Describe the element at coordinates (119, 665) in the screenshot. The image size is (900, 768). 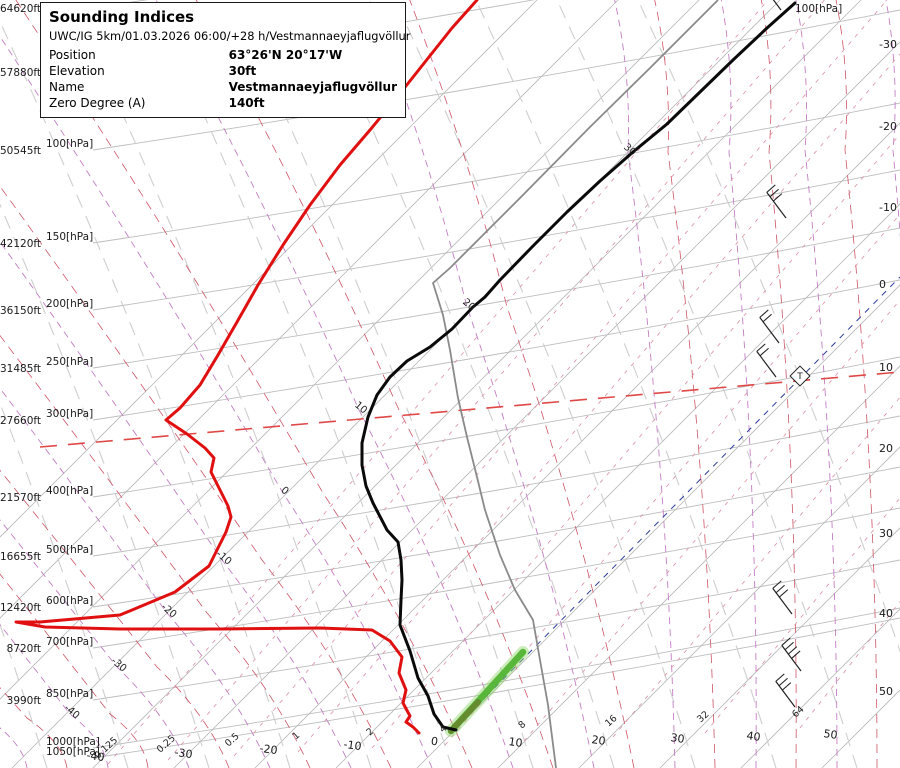
I see `adiabat-label: -30` at that location.